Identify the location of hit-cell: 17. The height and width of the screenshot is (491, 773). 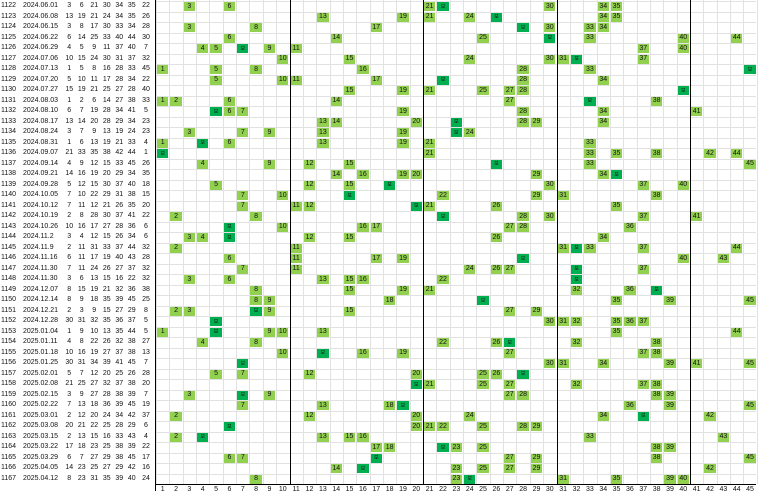
(376, 27).